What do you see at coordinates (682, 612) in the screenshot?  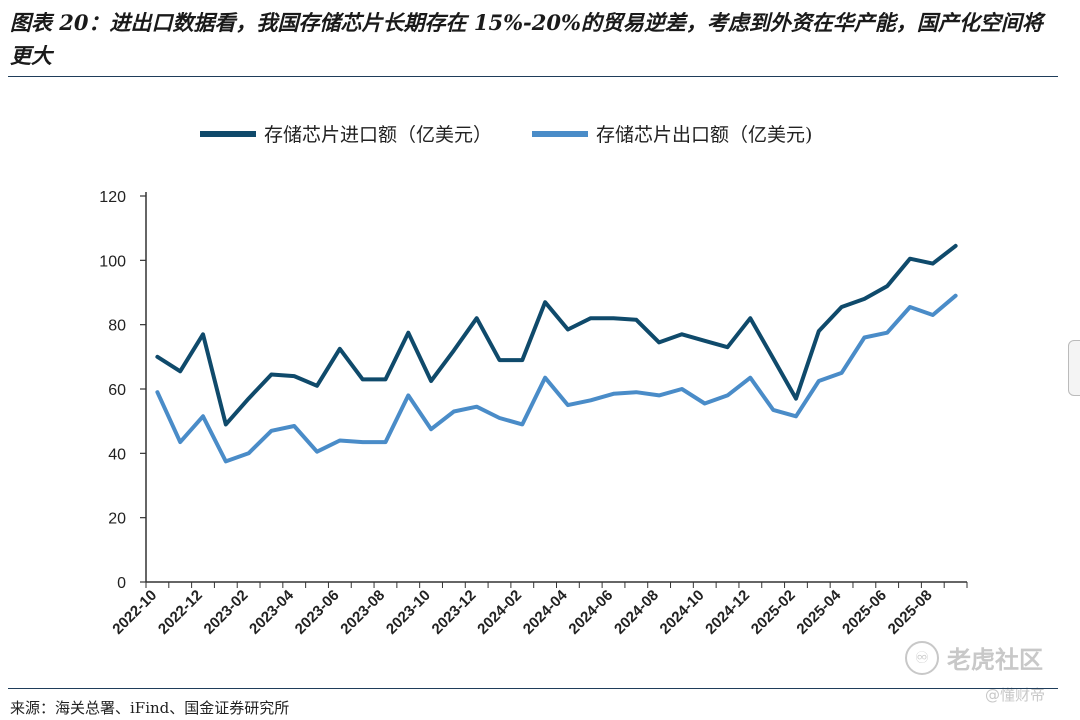 I see `x-tick-label: 2024-10` at bounding box center [682, 612].